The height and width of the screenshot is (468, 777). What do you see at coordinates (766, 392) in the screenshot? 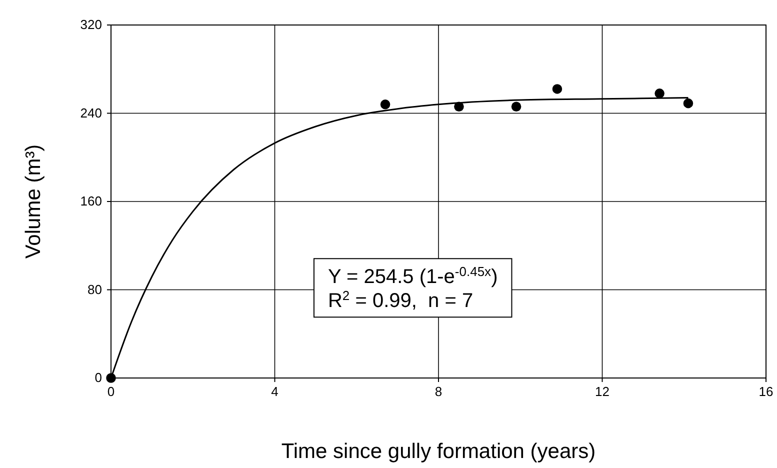
I see `x-tick-label: 16` at bounding box center [766, 392].